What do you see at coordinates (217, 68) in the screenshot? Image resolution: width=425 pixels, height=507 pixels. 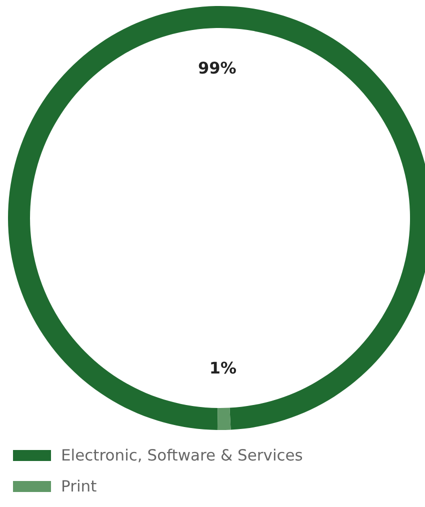 I see `data-label: 99%` at bounding box center [217, 68].